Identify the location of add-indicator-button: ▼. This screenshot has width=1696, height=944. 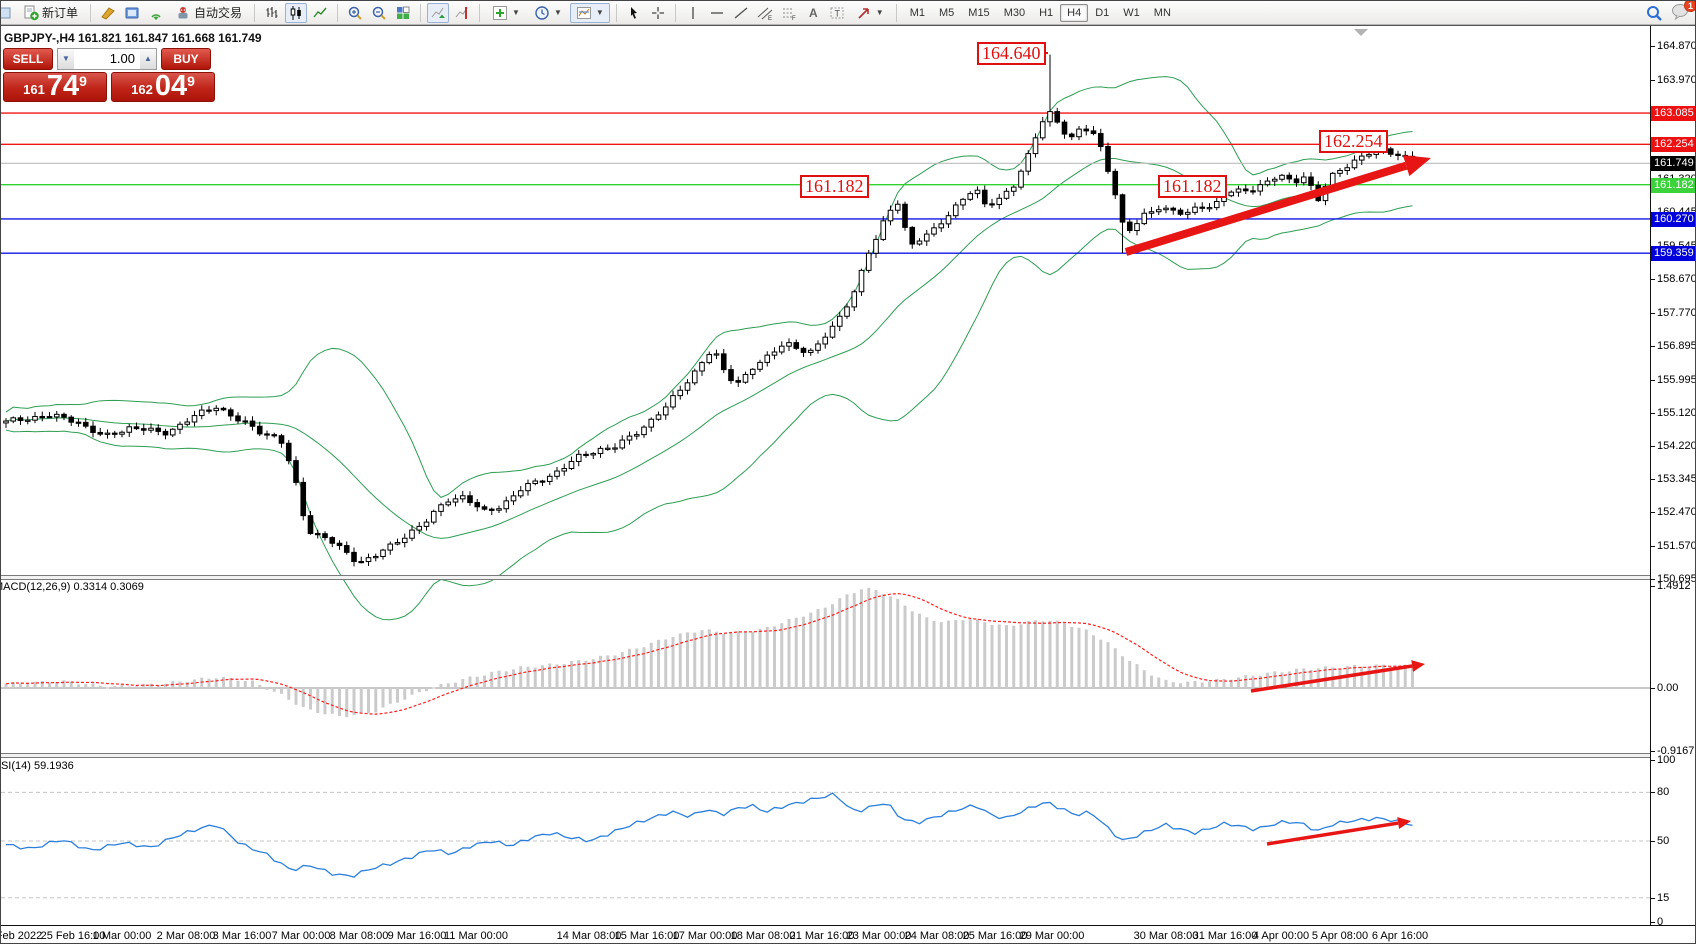
(506, 13).